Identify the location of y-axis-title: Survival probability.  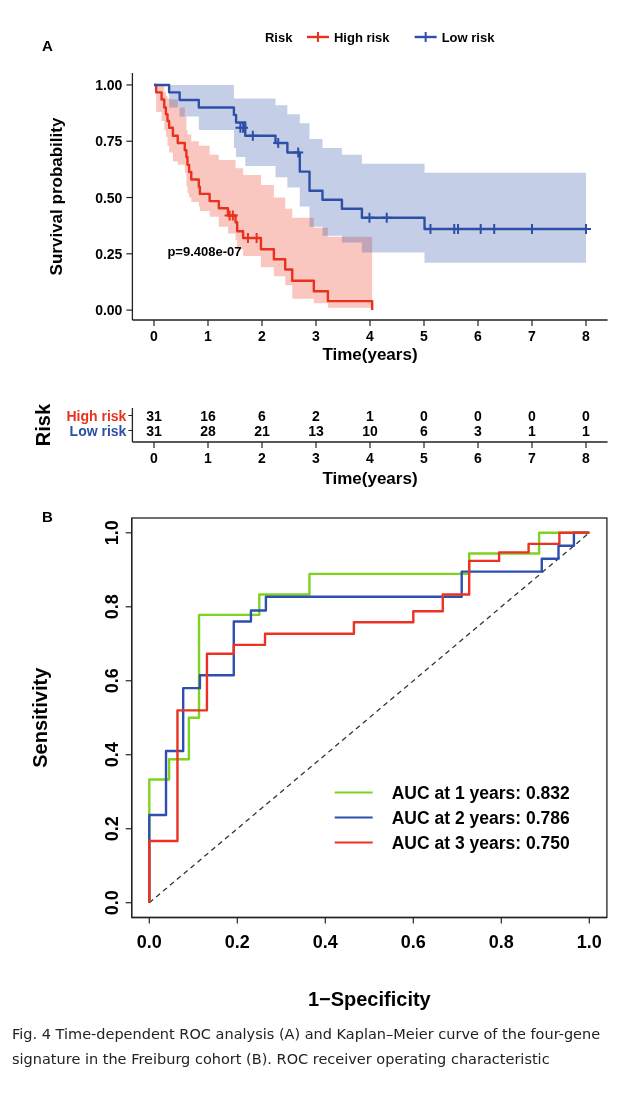
(56, 196).